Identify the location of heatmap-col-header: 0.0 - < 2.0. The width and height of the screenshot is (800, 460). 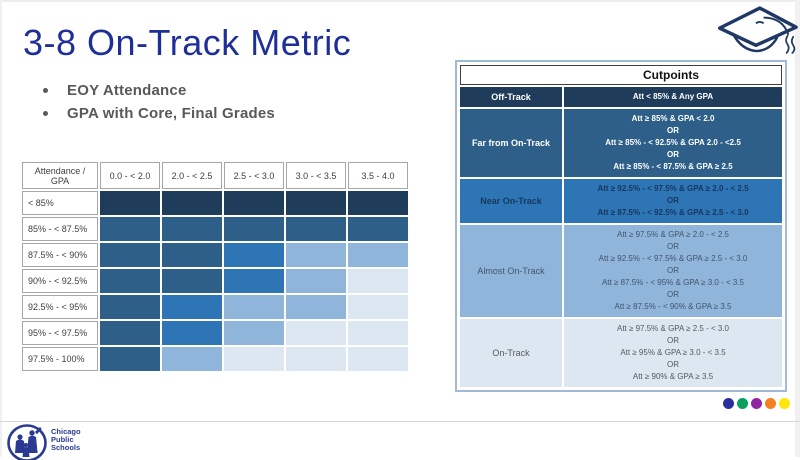
(130, 175).